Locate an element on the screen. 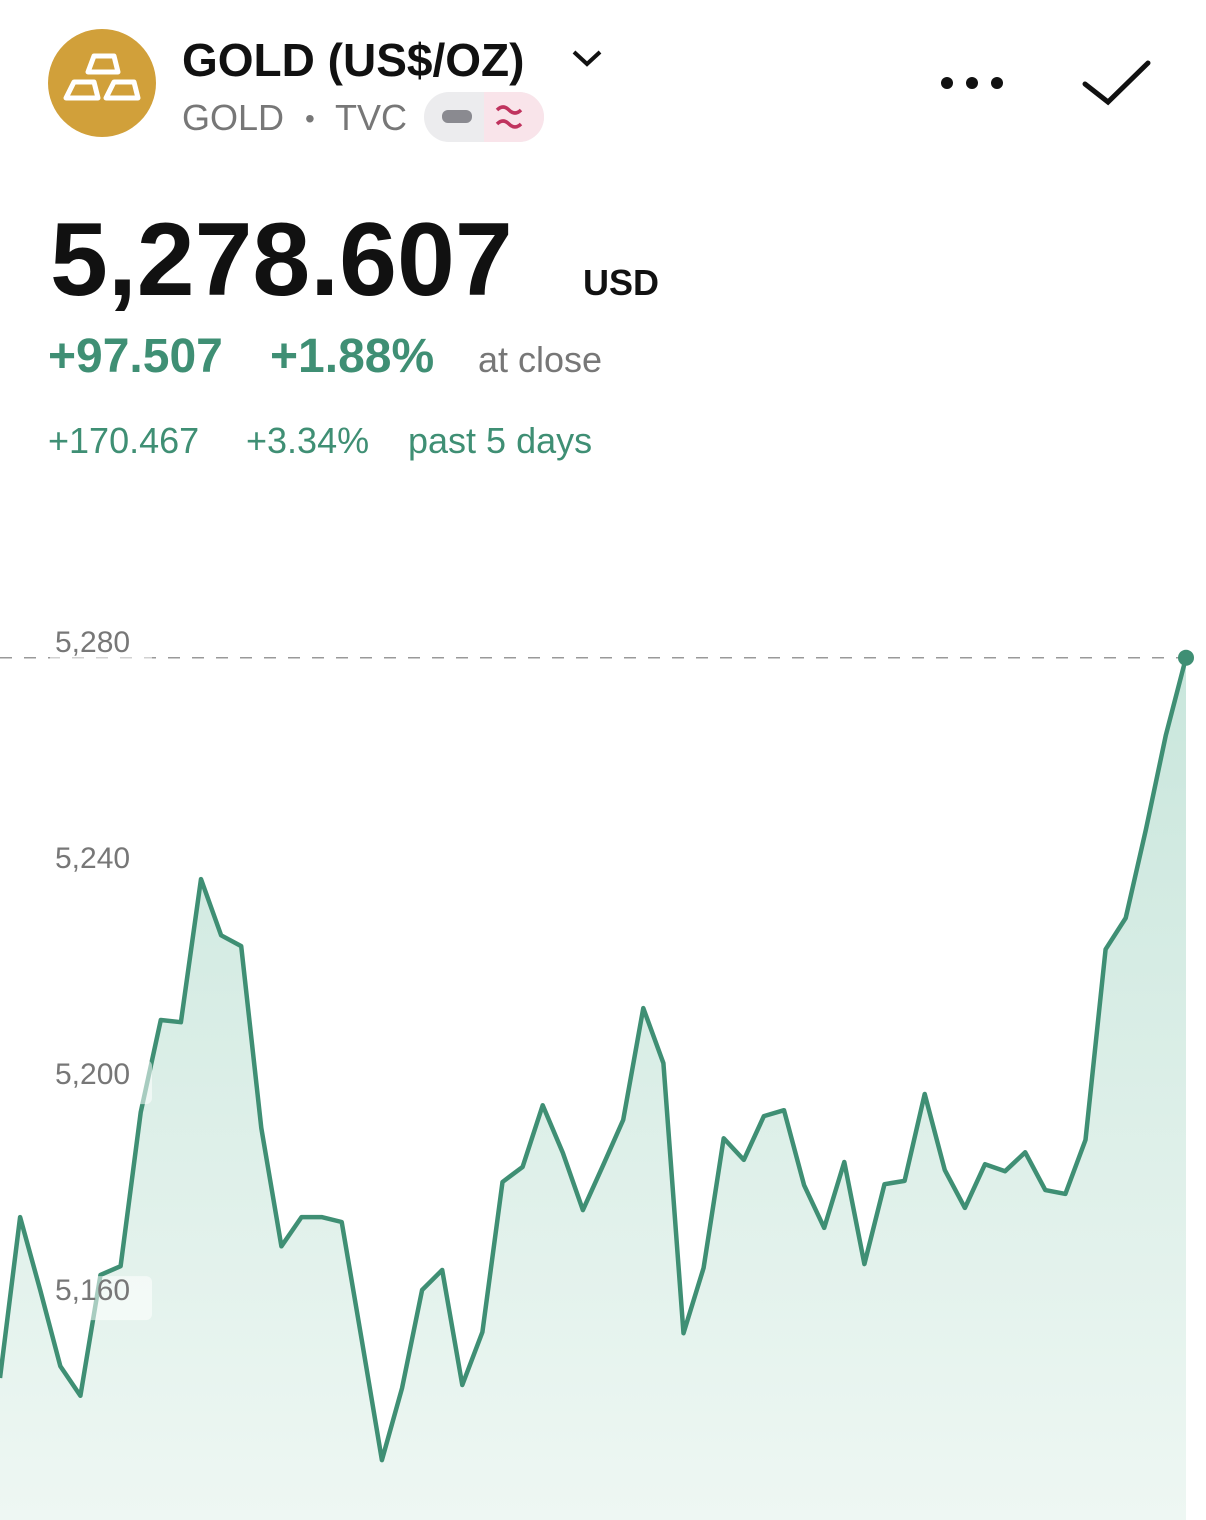 The image size is (1206, 1520). symbol-icon is located at coordinates (102, 83).